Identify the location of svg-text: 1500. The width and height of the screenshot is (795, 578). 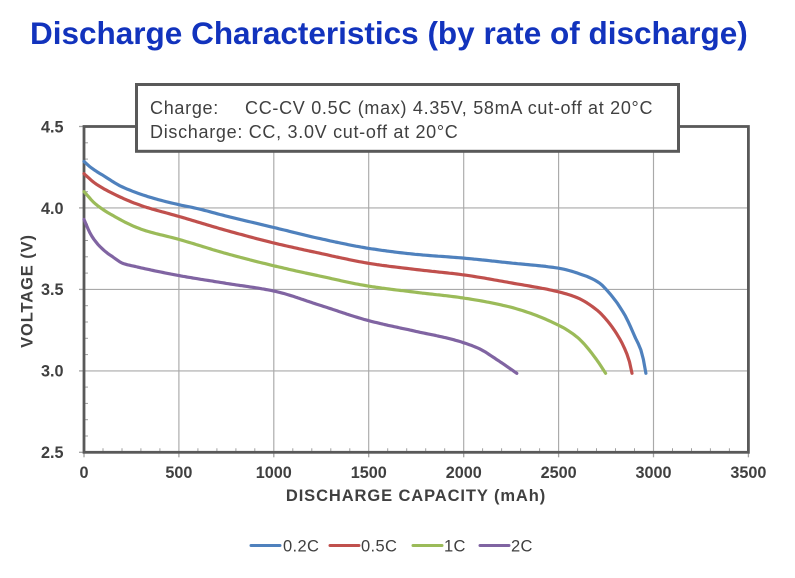
(369, 473).